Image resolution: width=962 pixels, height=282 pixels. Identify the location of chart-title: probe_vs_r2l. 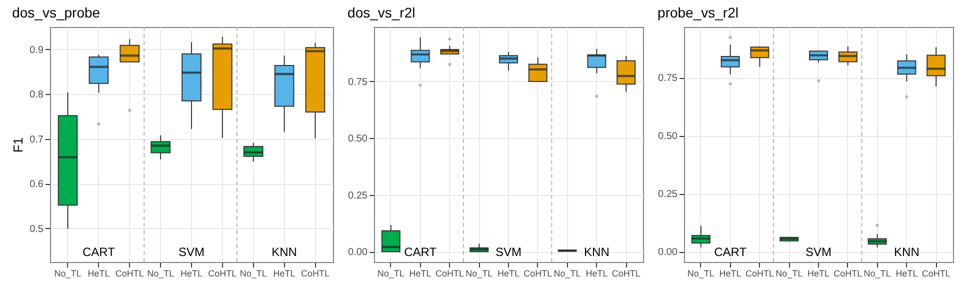
(698, 12).